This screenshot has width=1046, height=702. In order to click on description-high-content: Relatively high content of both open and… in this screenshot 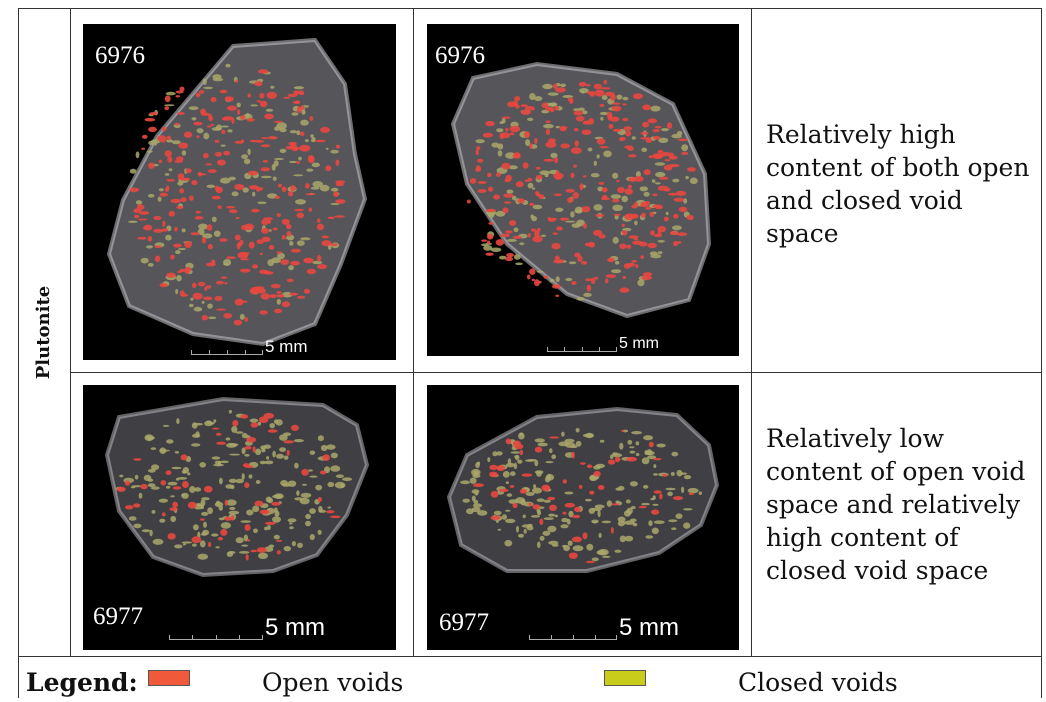, I will do `click(902, 184)`.